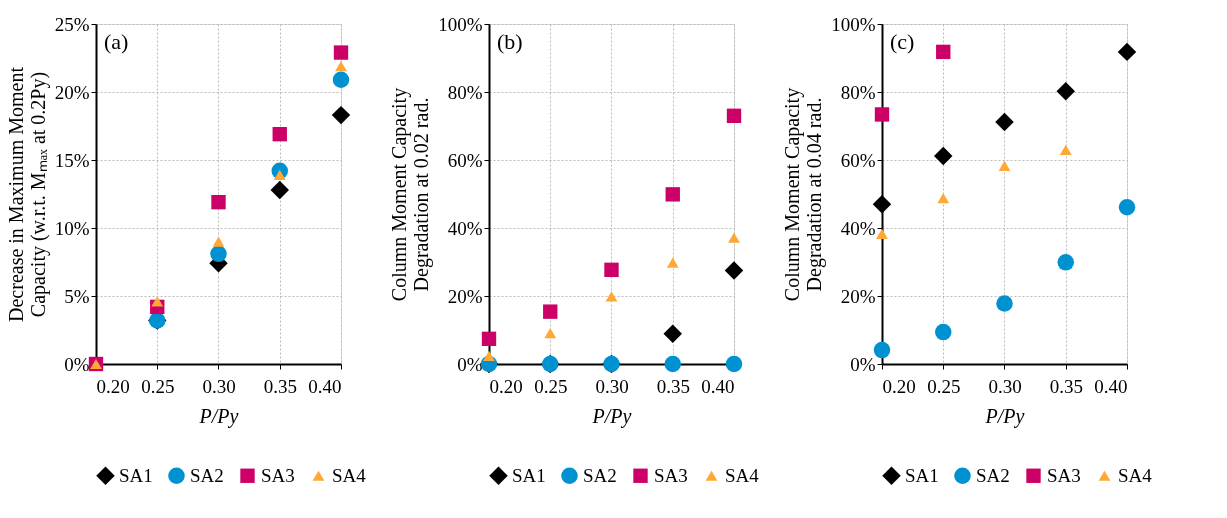  Describe the element at coordinates (72, 228) in the screenshot. I see `y-tick-label: 10%` at that location.